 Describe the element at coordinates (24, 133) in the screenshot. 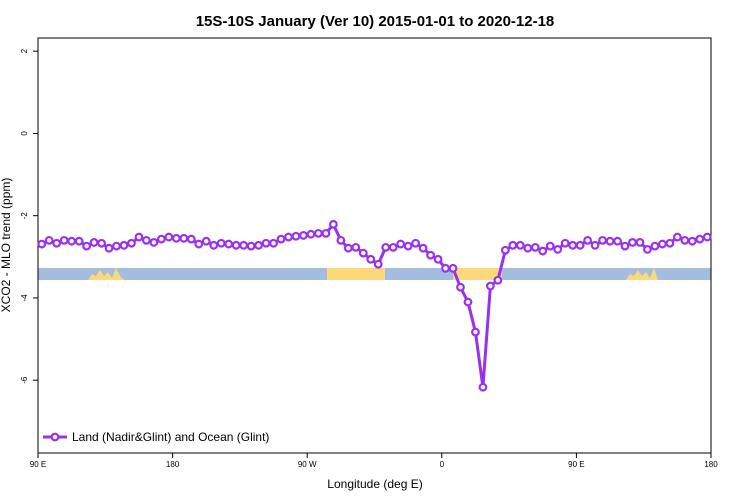

I see `y-tick-label: 0` at that location.